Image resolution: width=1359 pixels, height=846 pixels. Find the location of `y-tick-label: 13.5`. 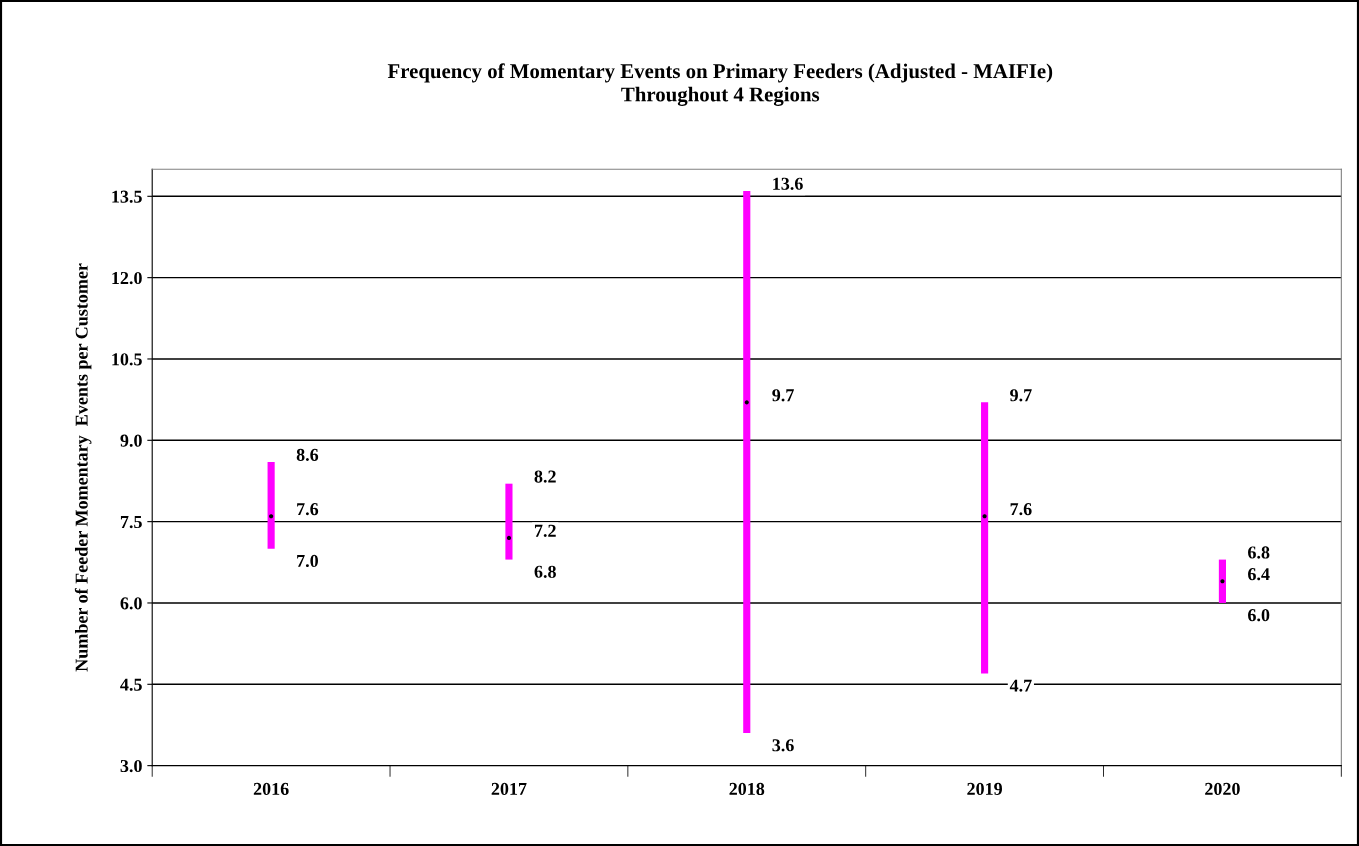

y-tick-label: 13.5 is located at coordinates (127, 196).